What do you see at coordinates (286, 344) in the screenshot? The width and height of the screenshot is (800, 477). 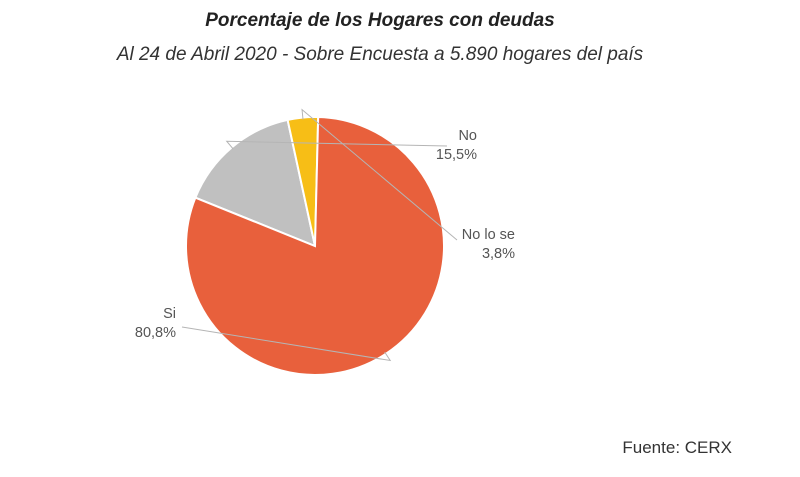 I see `leader-line-si` at bounding box center [286, 344].